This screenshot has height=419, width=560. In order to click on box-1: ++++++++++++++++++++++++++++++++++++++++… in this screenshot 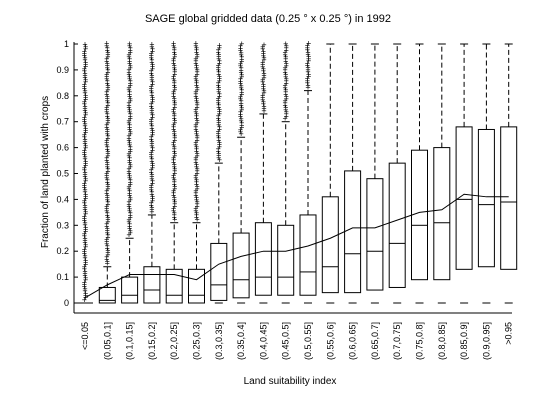, I will do `click(107, 171)`.